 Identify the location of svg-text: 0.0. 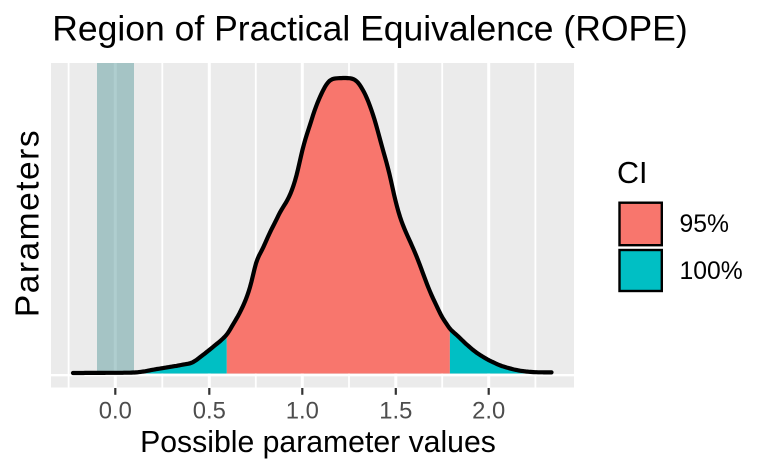
(115, 410).